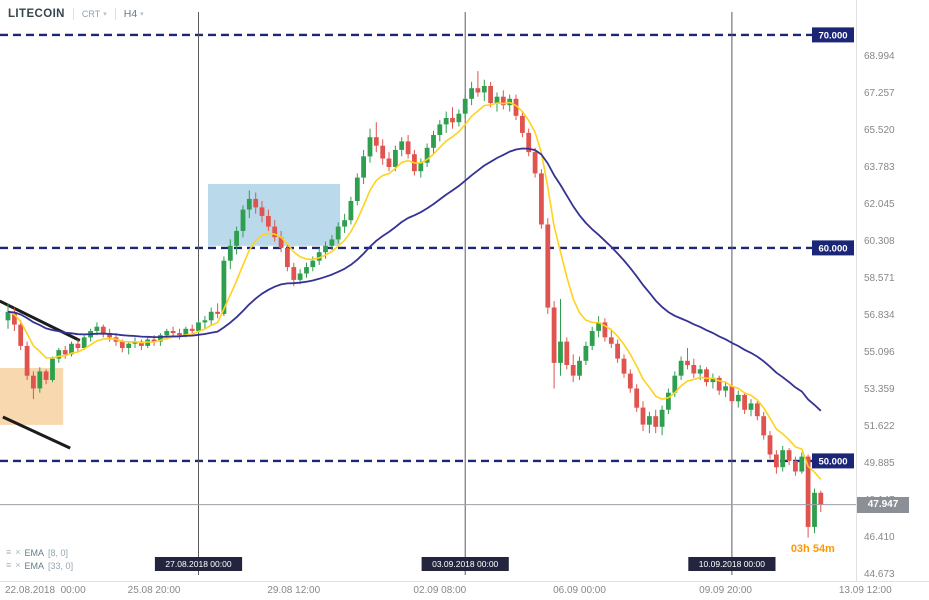 The image size is (929, 600). What do you see at coordinates (879, 537) in the screenshot?
I see `price-axis-label: 46.410` at bounding box center [879, 537].